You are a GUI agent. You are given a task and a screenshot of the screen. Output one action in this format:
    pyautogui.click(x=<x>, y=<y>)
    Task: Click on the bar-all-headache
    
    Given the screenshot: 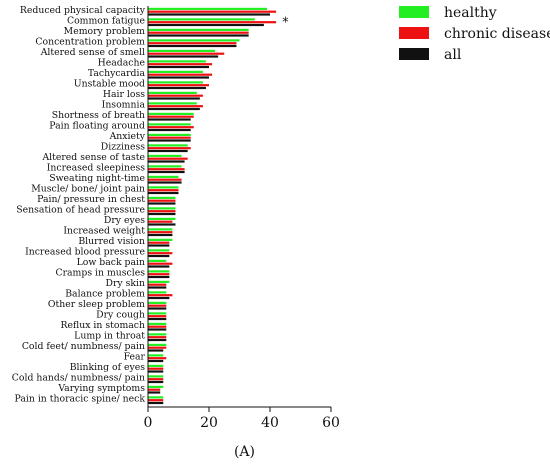 What is the action you would take?
    pyautogui.click(x=178, y=67)
    